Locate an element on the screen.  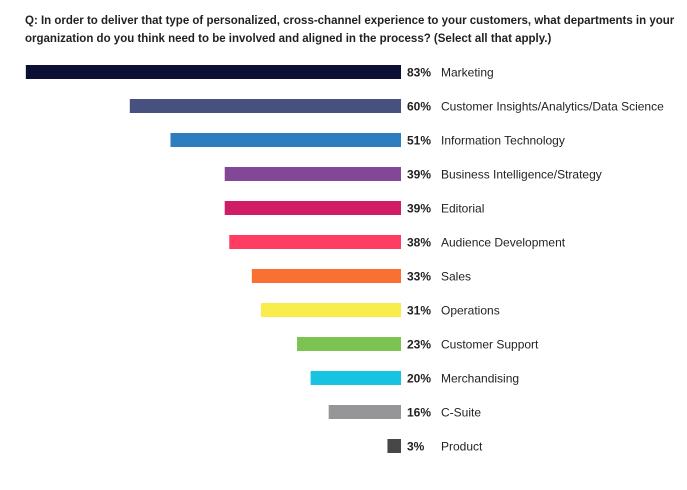
value-label: 31% is located at coordinates (419, 311).